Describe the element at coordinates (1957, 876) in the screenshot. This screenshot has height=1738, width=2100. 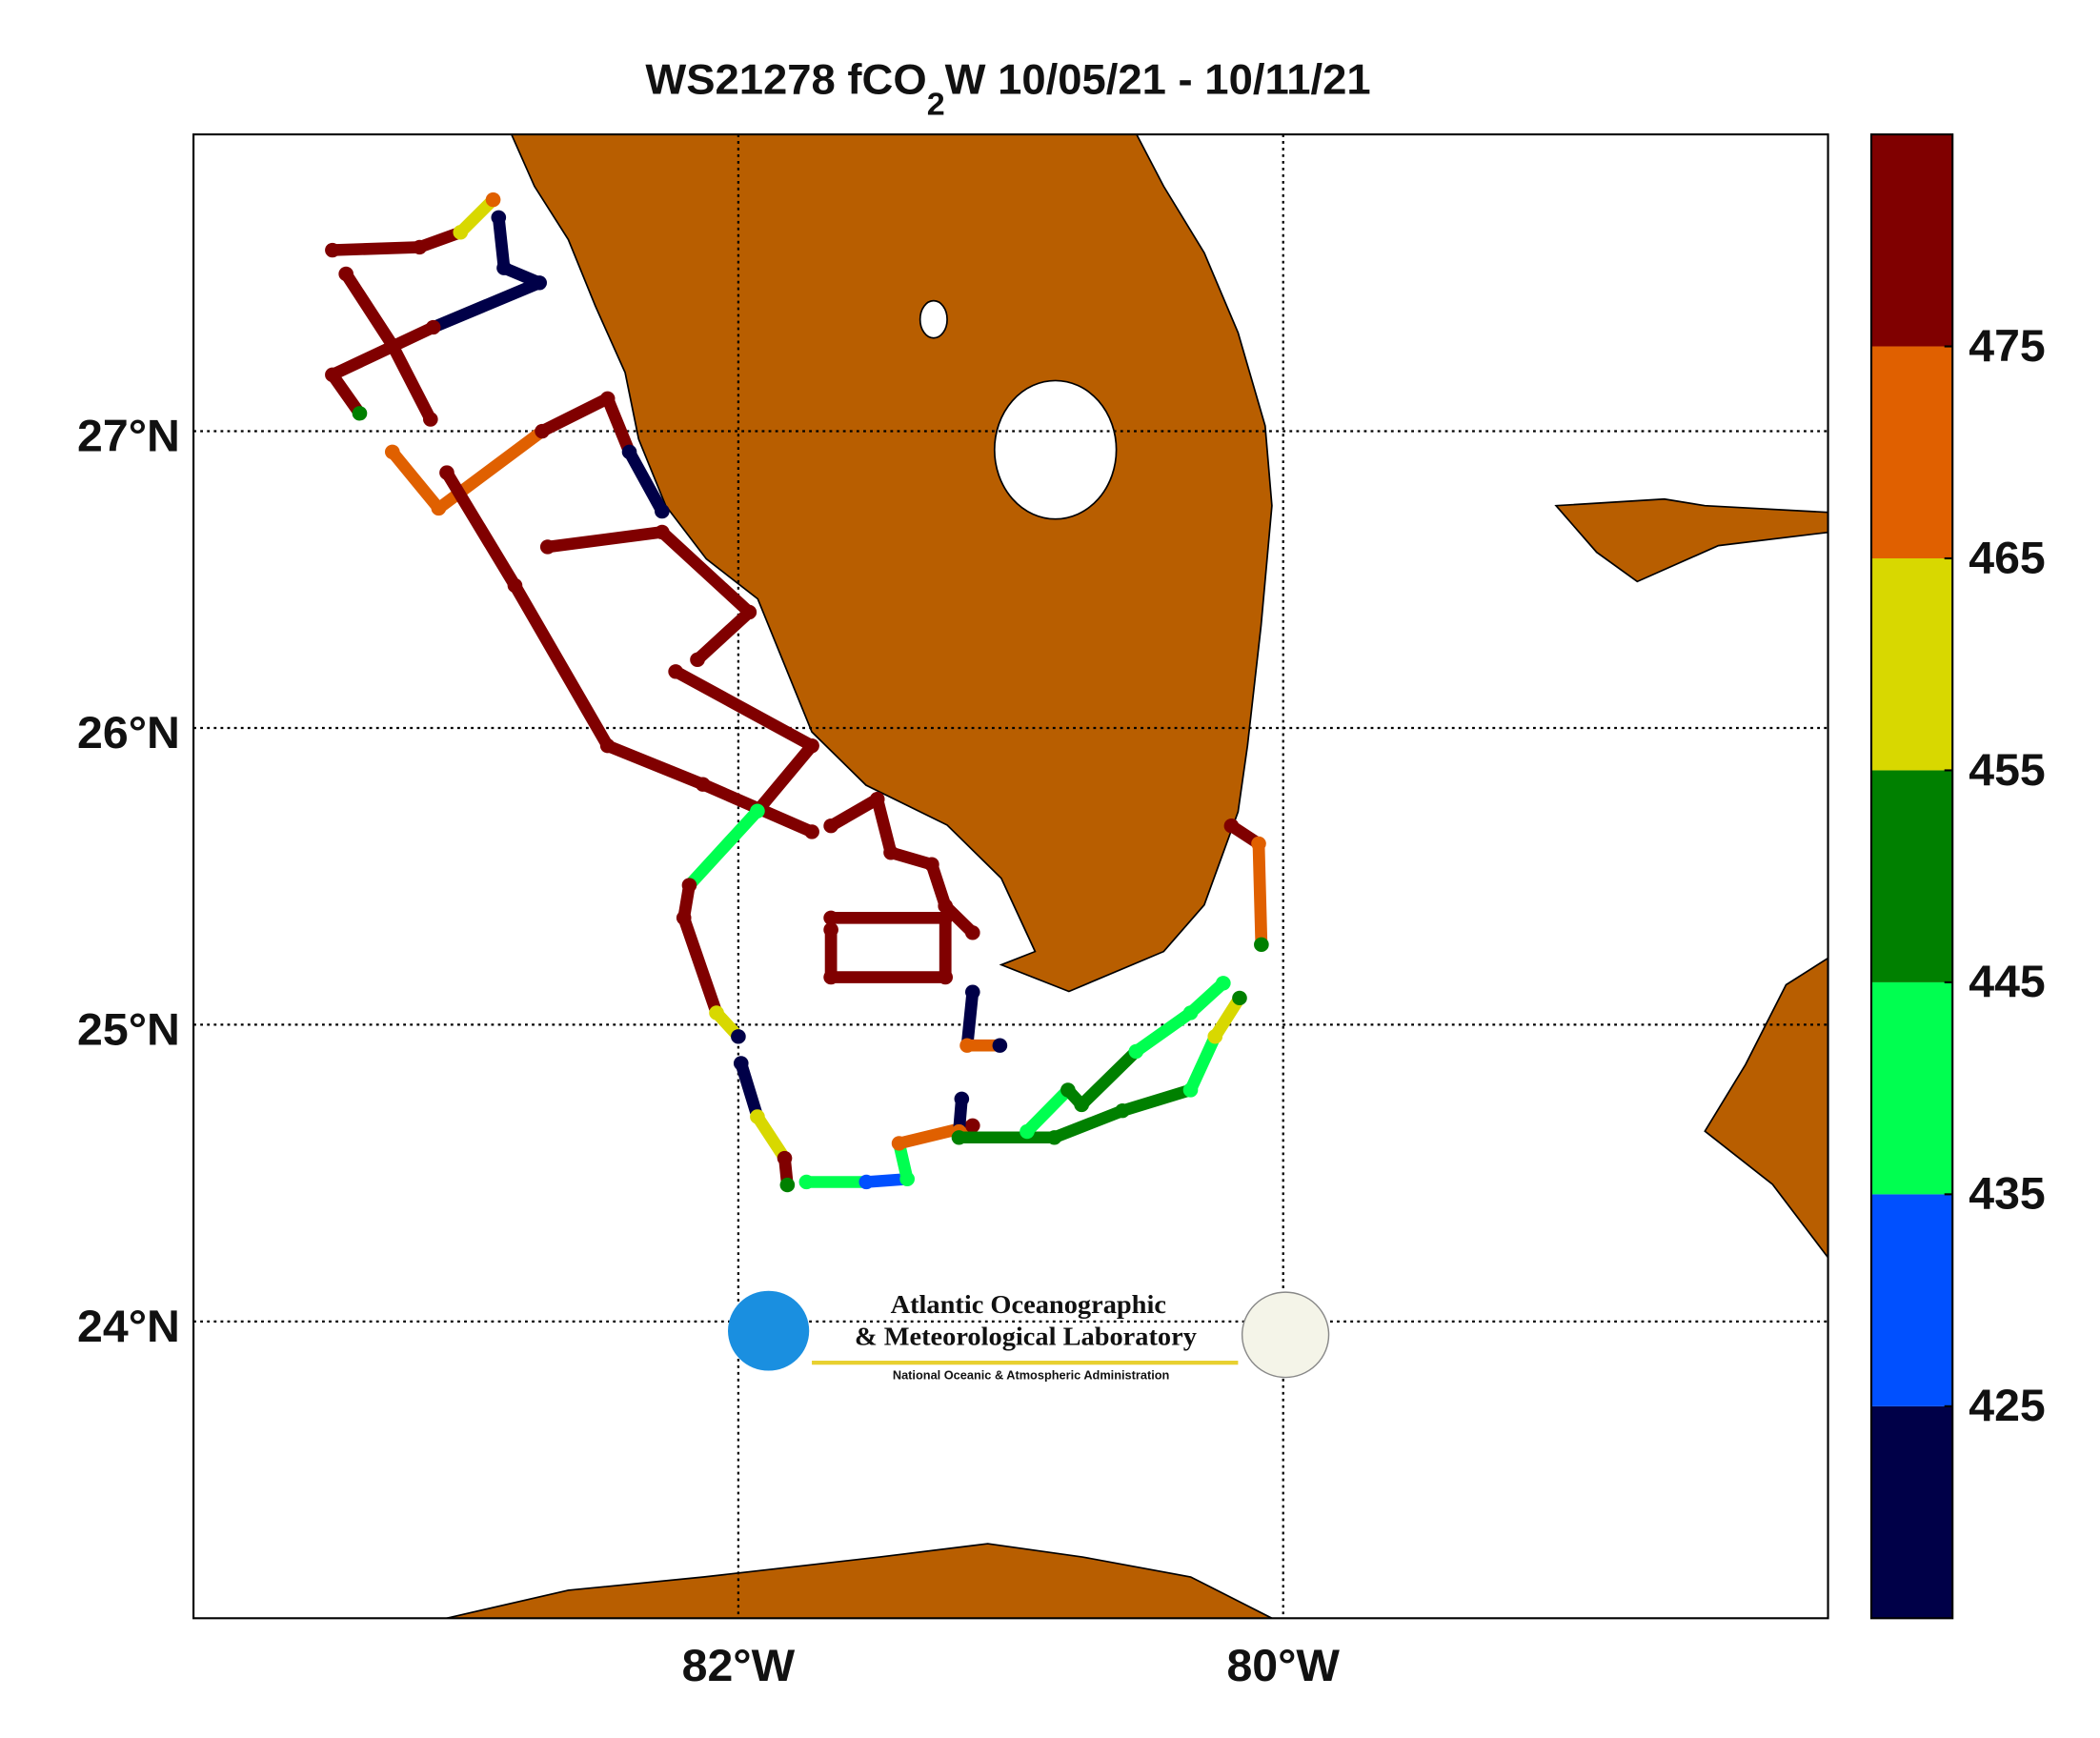
I see `colorbar: 425 435 445 455 465 475` at that location.